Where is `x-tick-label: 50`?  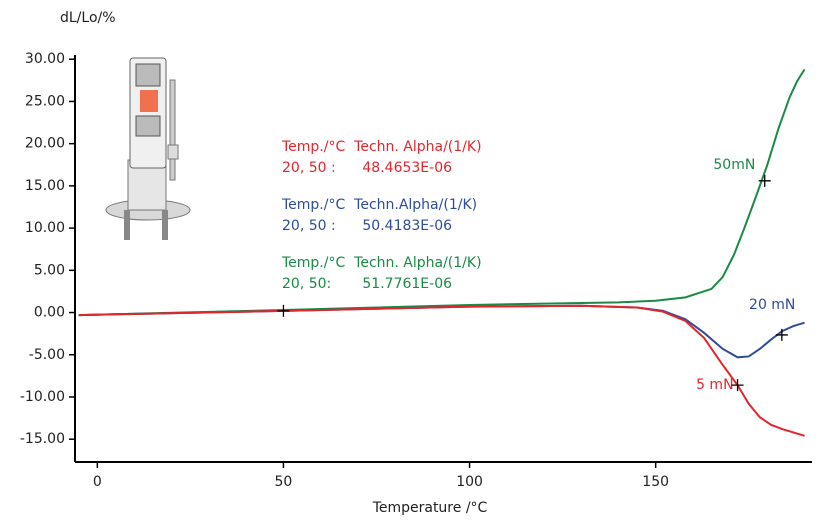 x-tick-label: 50 is located at coordinates (284, 482).